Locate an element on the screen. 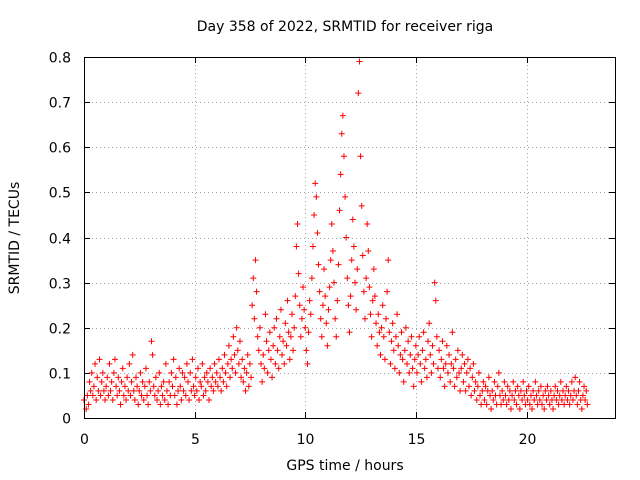 Image resolution: width=640 pixels, height=480 pixels. y-tick-label: 0.5 is located at coordinates (60, 194).